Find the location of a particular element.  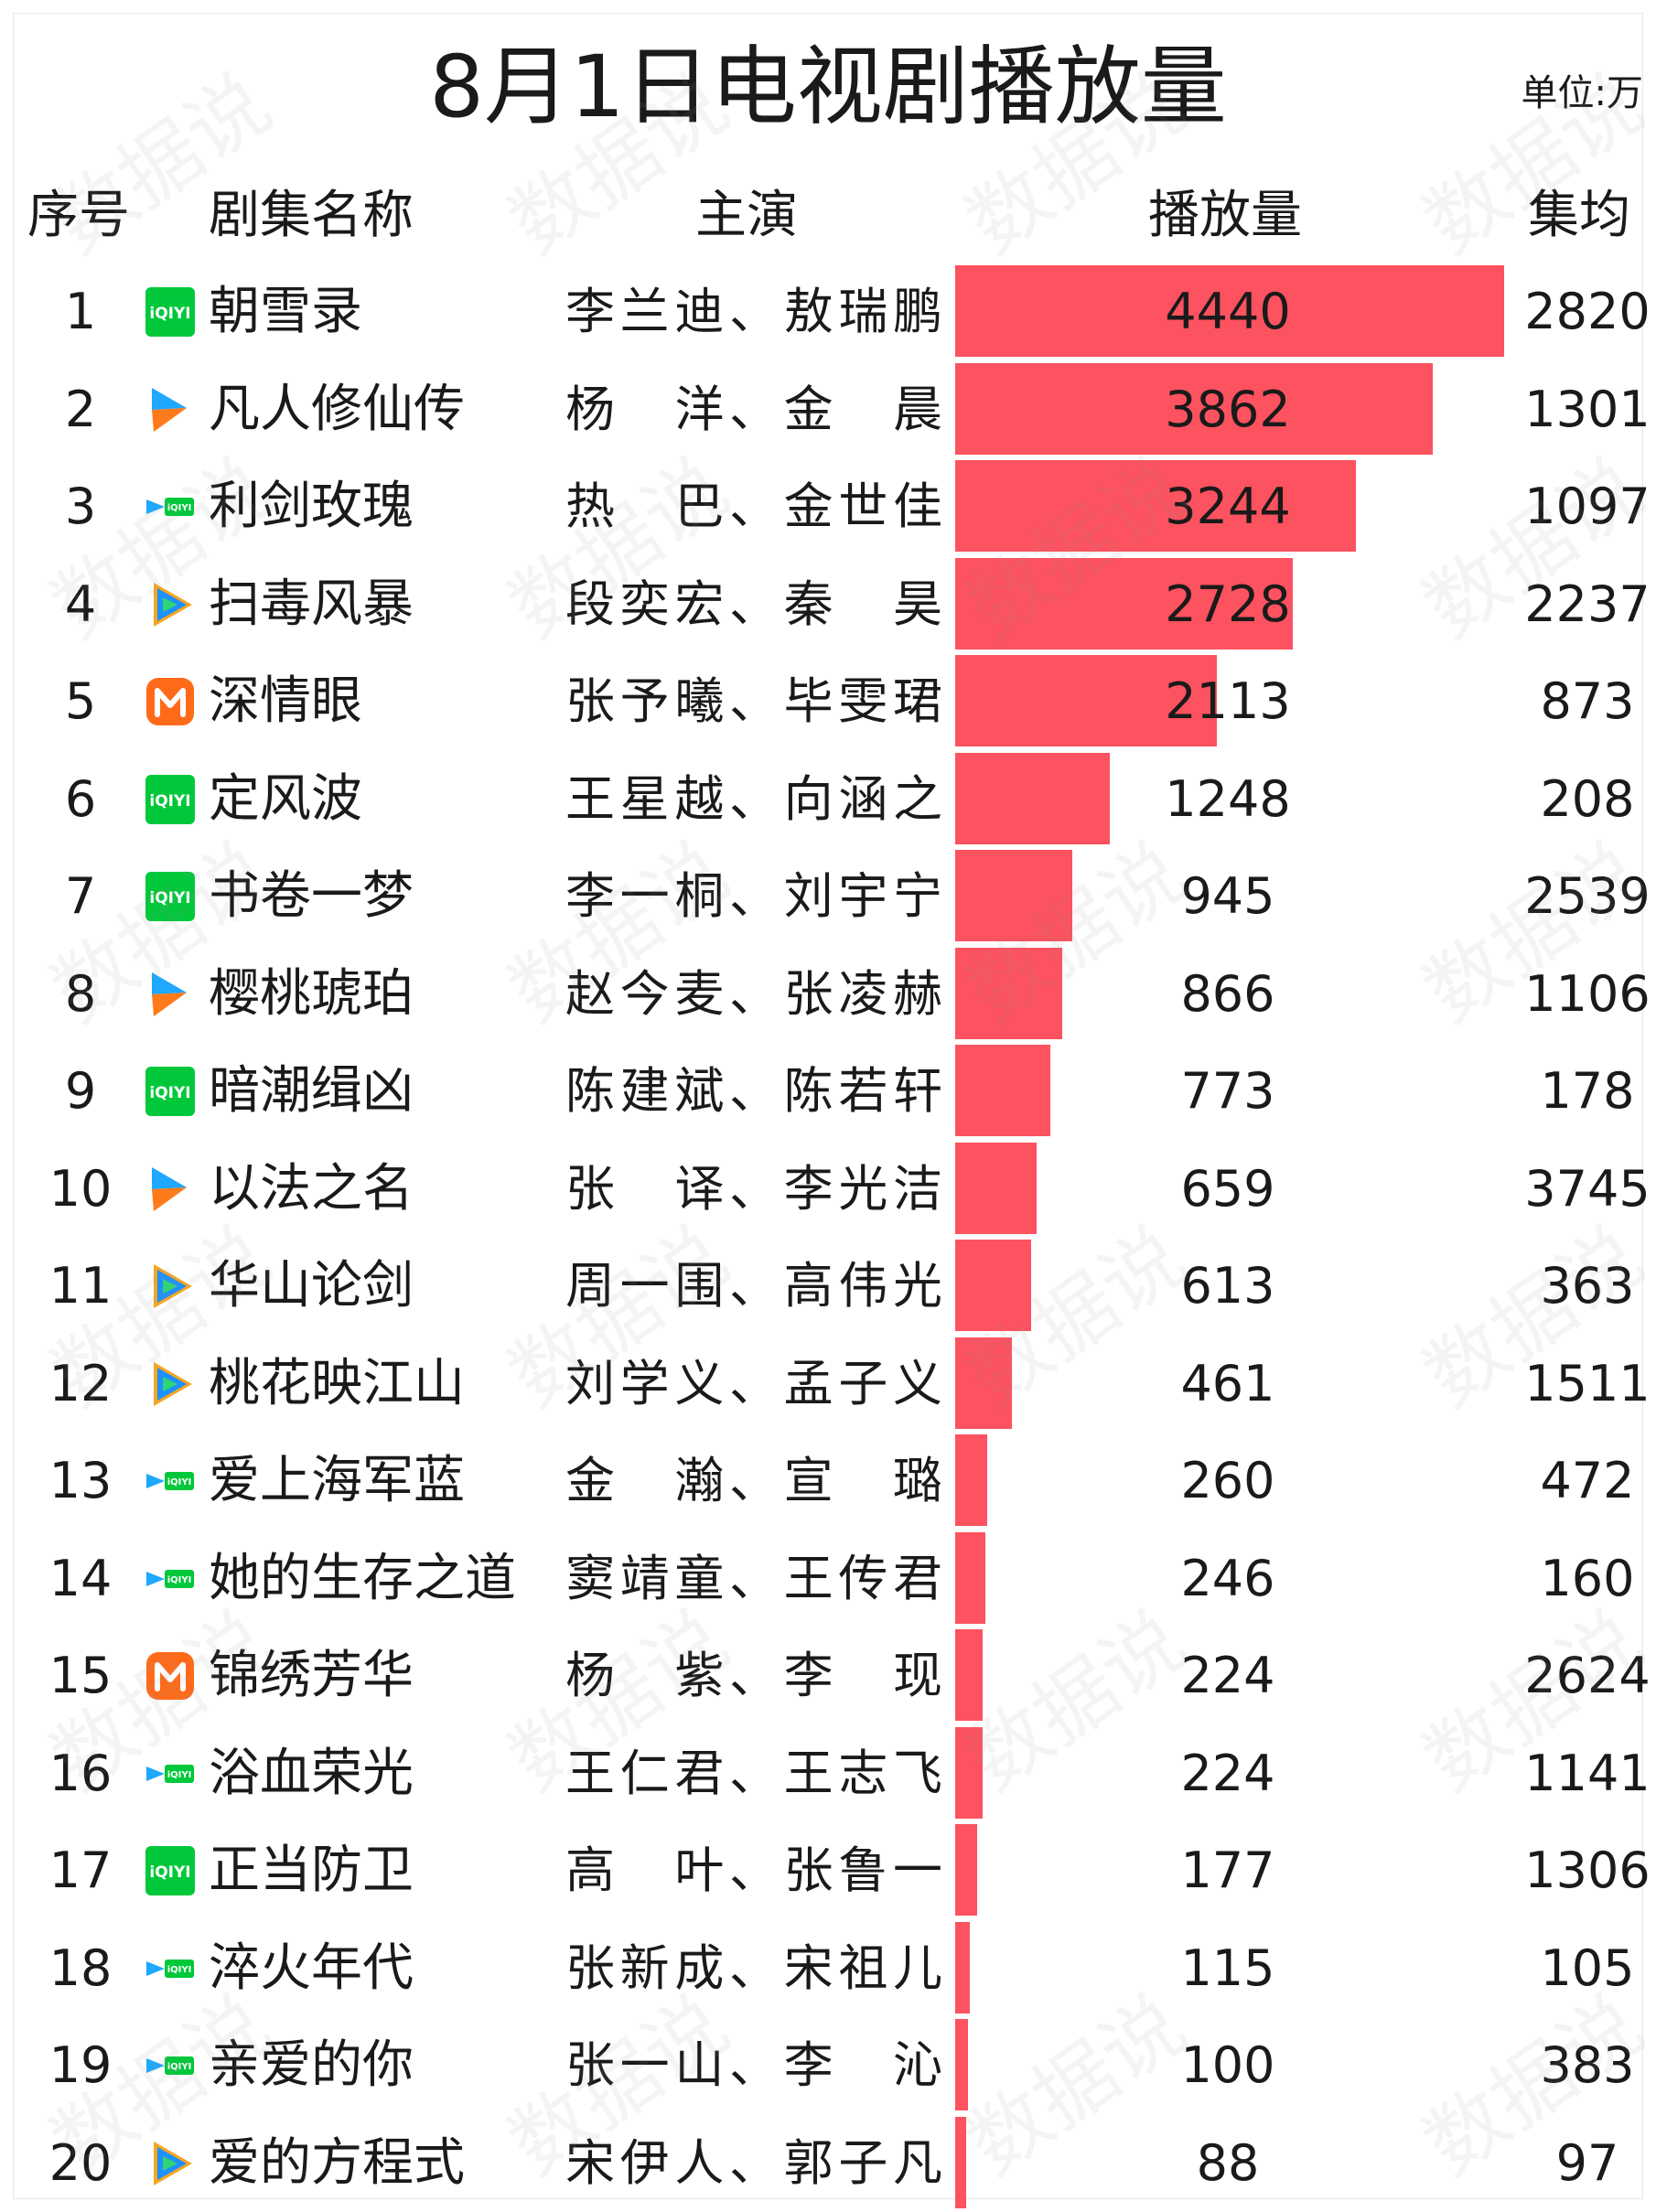

drama-name: 定风波 is located at coordinates (285, 798).